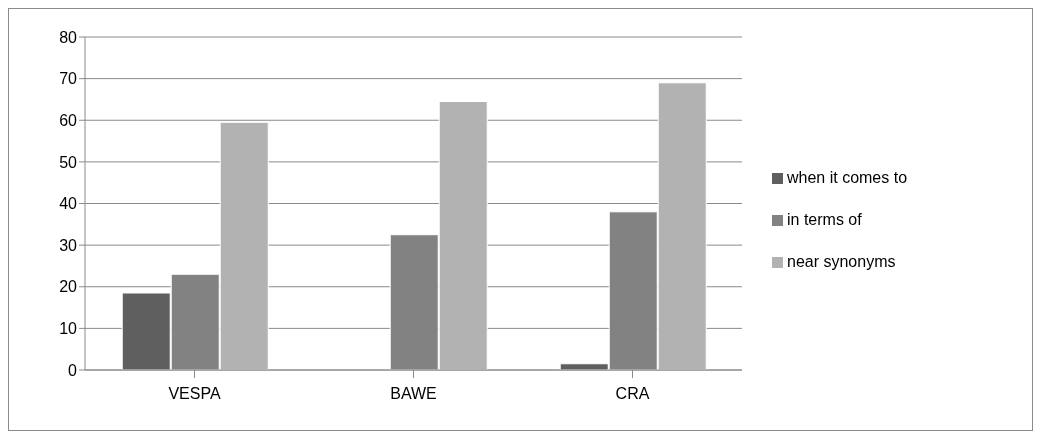 The image size is (1041, 439). Describe the element at coordinates (413, 394) in the screenshot. I see `x-tick-label: BAWE` at that location.